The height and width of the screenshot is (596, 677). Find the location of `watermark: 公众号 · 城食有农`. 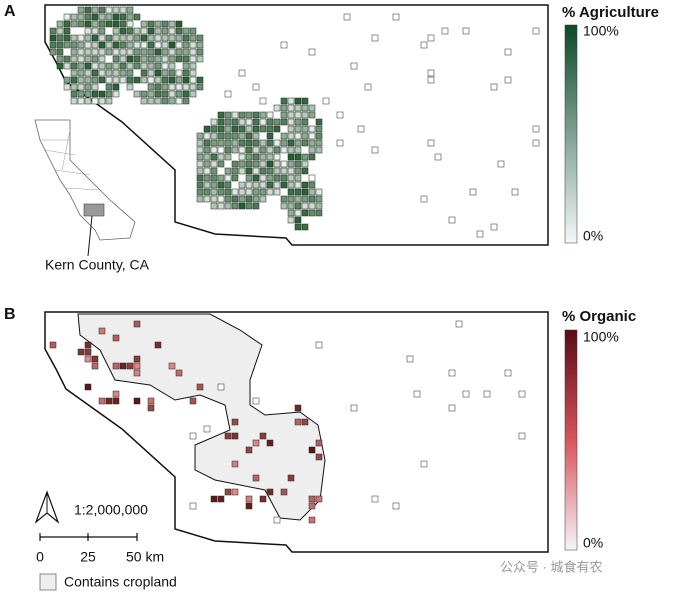

watermark: 公众号 · 城食有农 is located at coordinates (551, 566).